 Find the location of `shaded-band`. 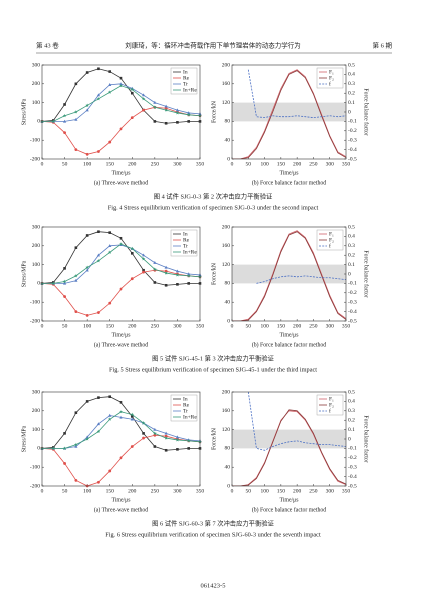

shaded-band is located at coordinates (289, 274).